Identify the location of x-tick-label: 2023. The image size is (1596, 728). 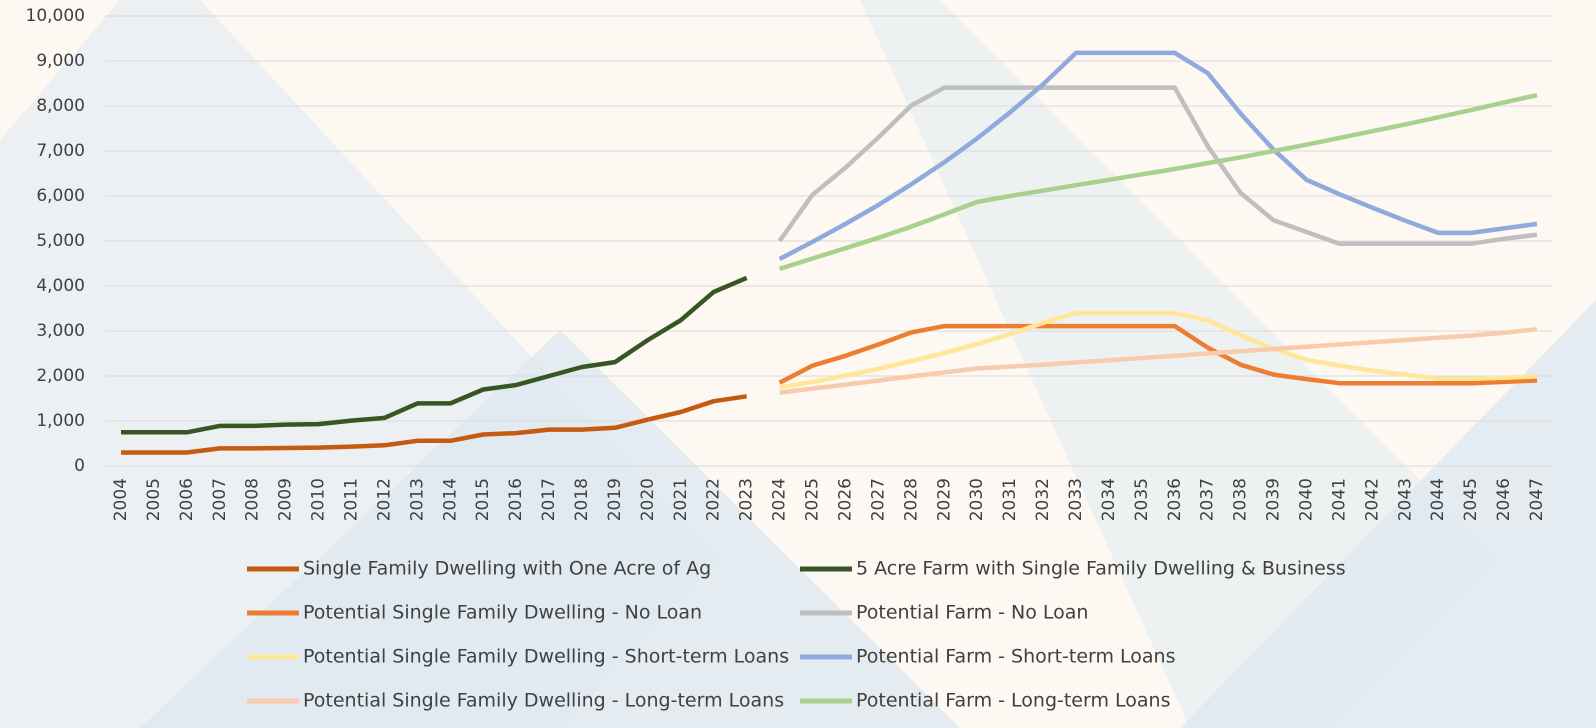
(747, 499).